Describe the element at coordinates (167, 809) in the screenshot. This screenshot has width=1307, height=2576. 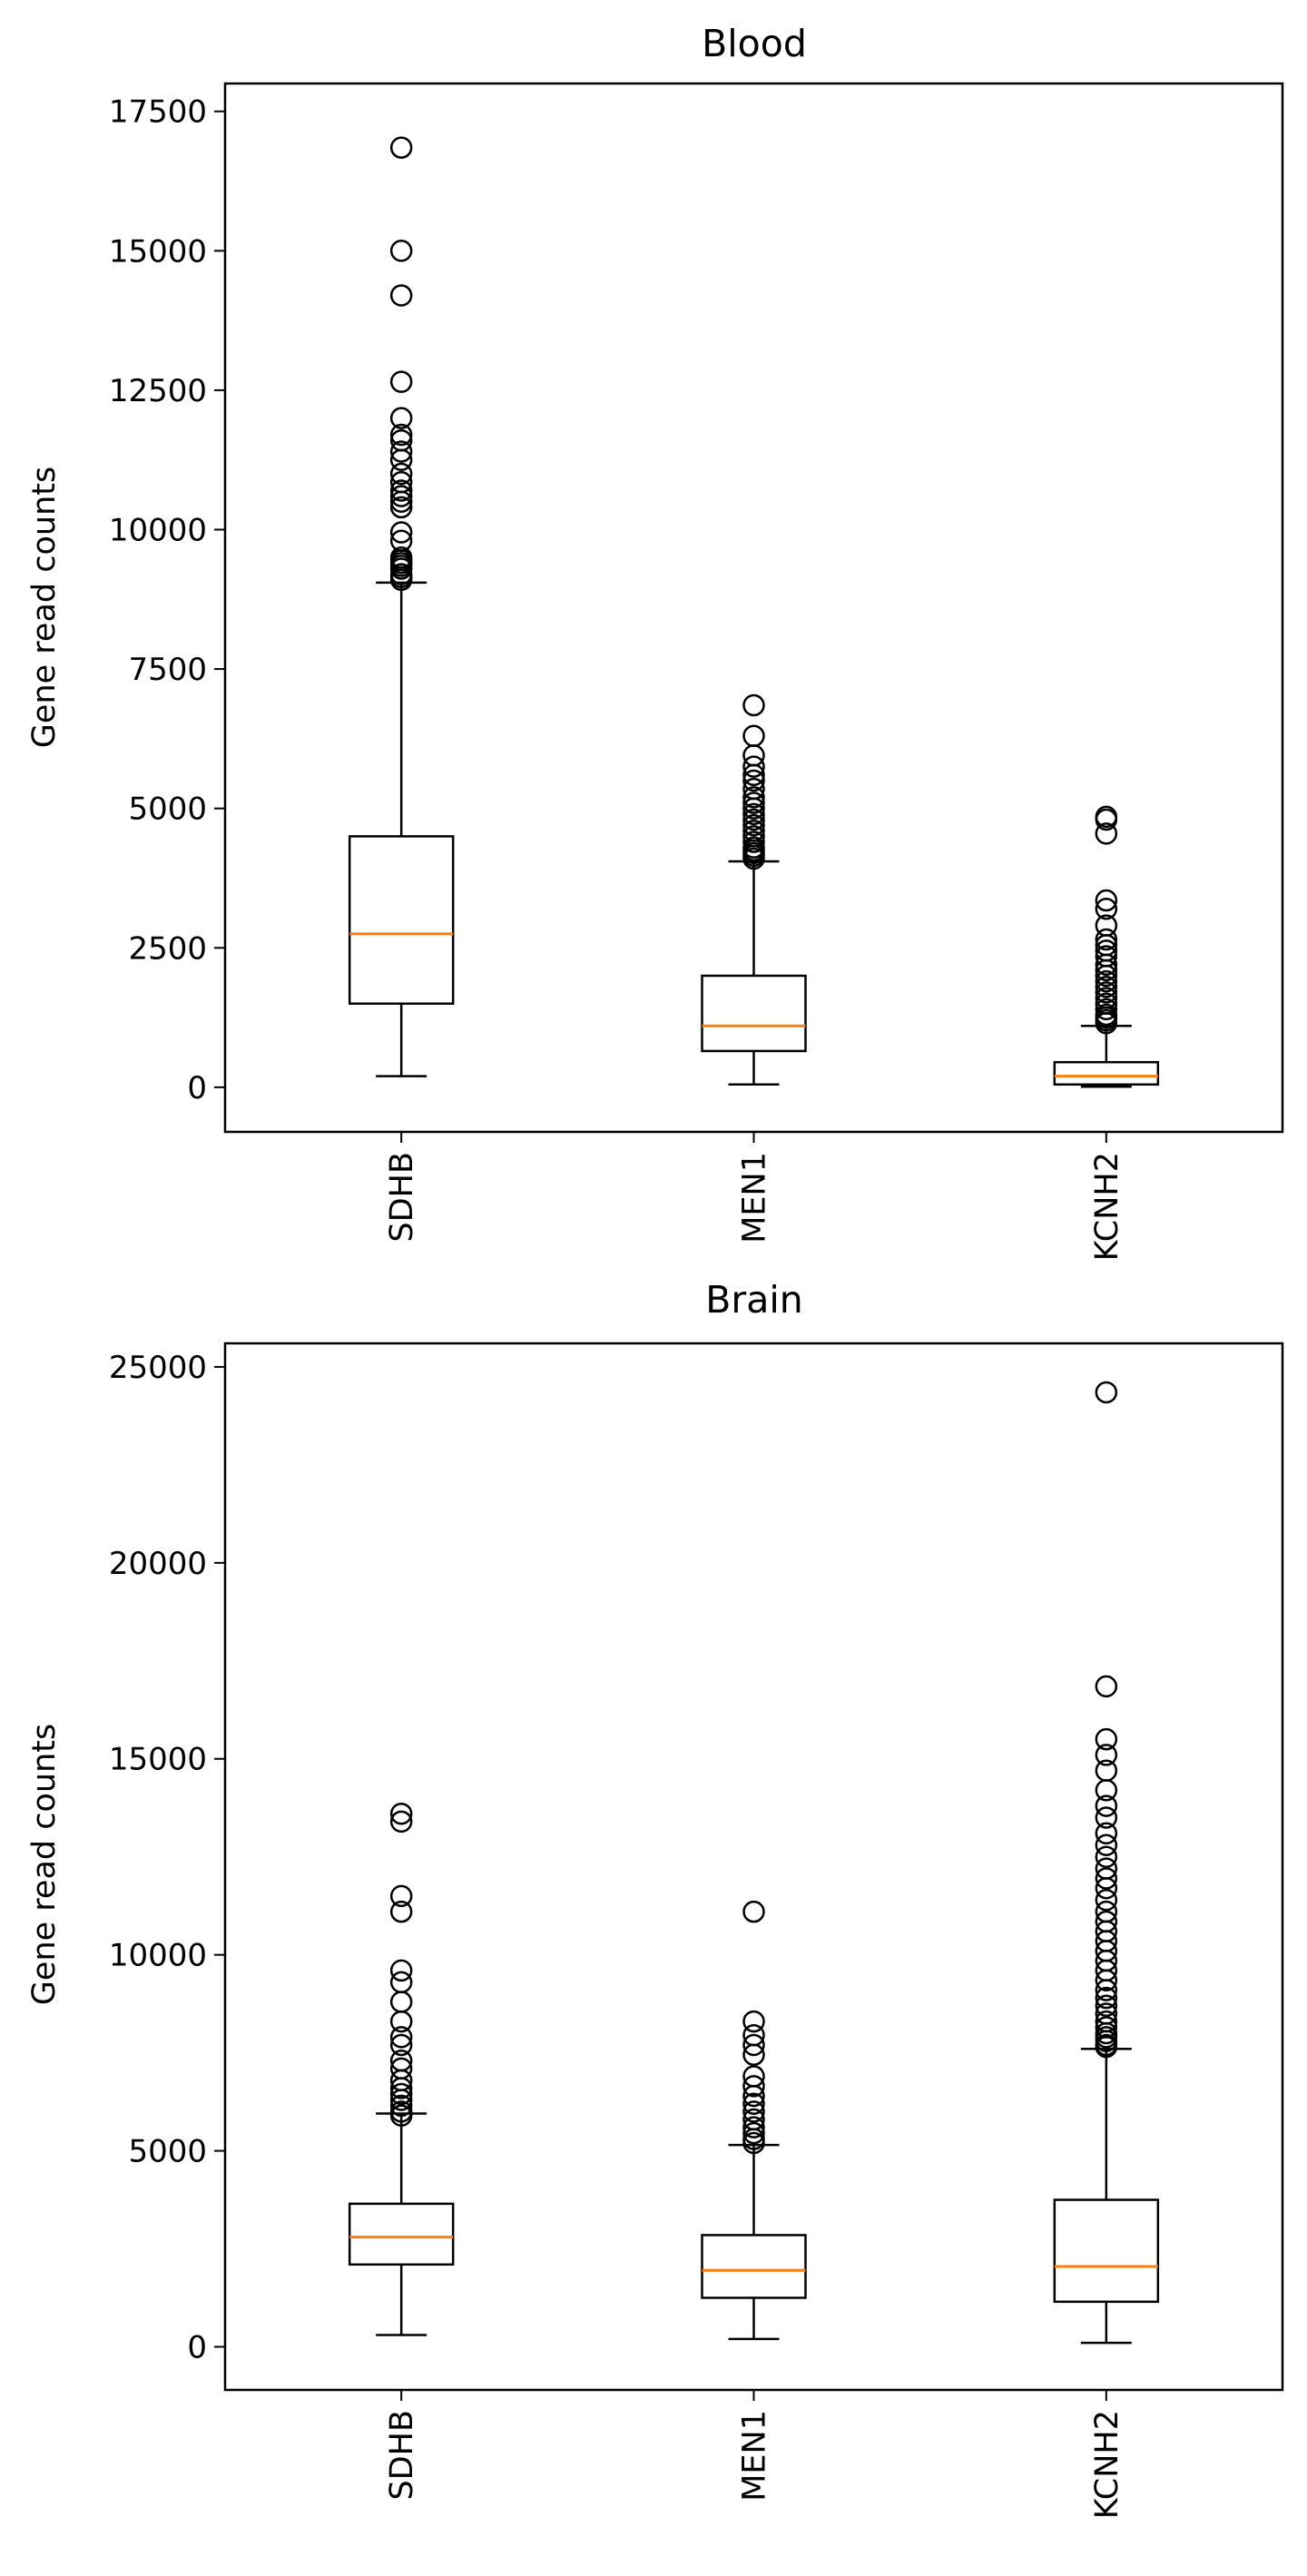
I see `y-tick-label: 5000` at that location.